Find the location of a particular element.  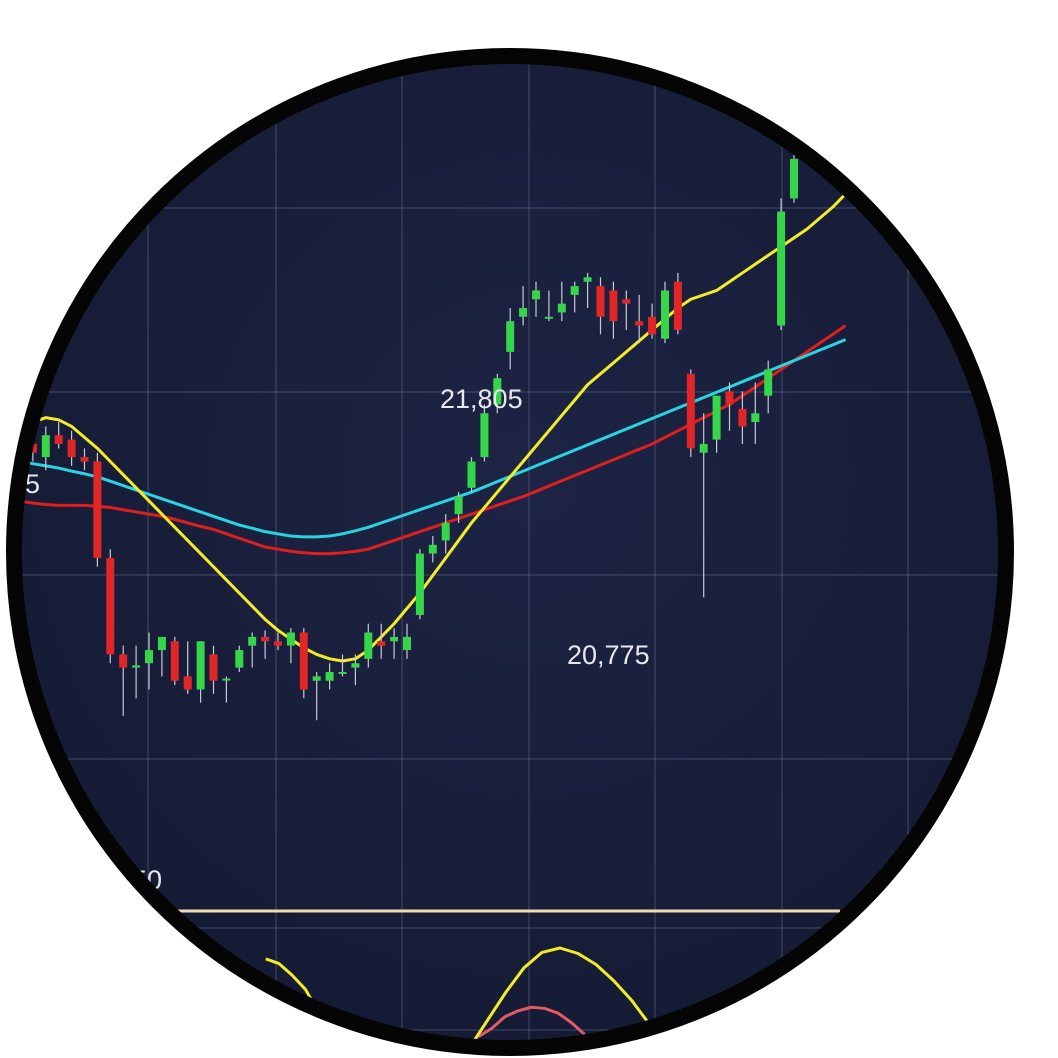

label-20775: 20,775 is located at coordinates (608, 655).